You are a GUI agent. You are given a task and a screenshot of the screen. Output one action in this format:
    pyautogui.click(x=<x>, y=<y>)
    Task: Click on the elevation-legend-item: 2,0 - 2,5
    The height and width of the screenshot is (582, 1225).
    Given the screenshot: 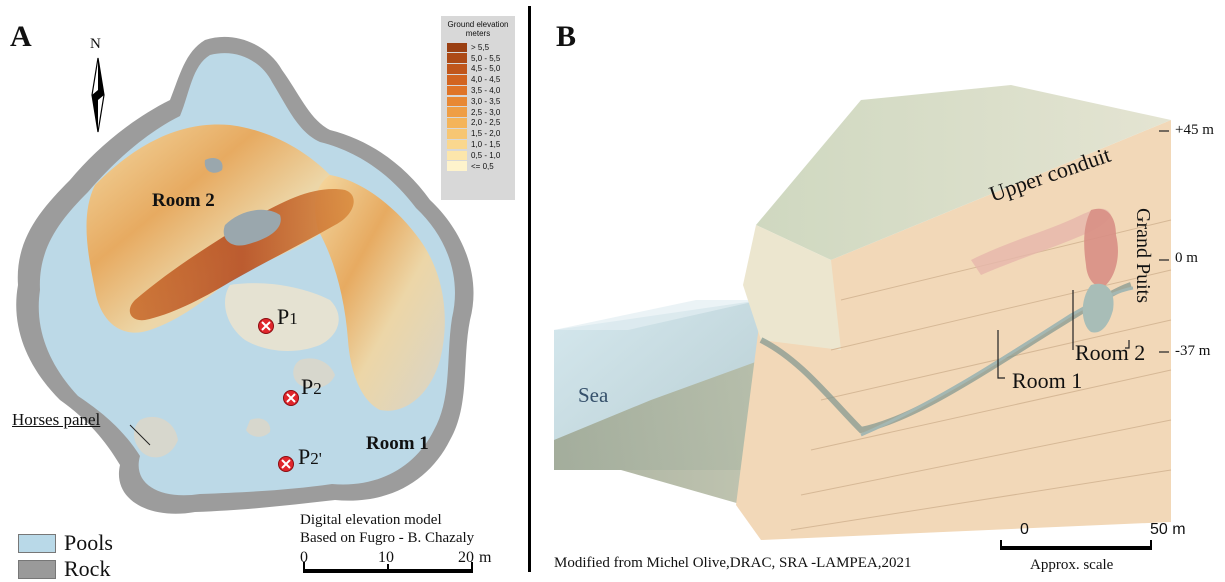 What is the action you would take?
    pyautogui.click(x=481, y=123)
    